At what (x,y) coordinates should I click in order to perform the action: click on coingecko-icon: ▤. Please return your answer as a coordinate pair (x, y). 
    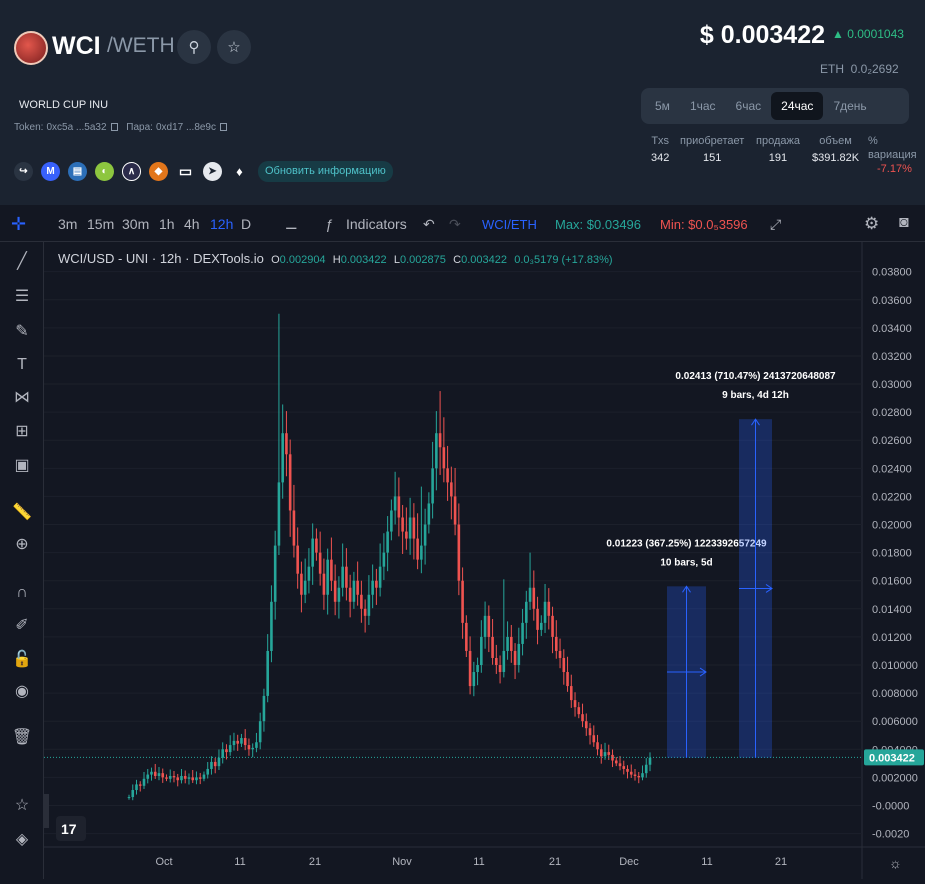
    Looking at the image, I should click on (77, 171).